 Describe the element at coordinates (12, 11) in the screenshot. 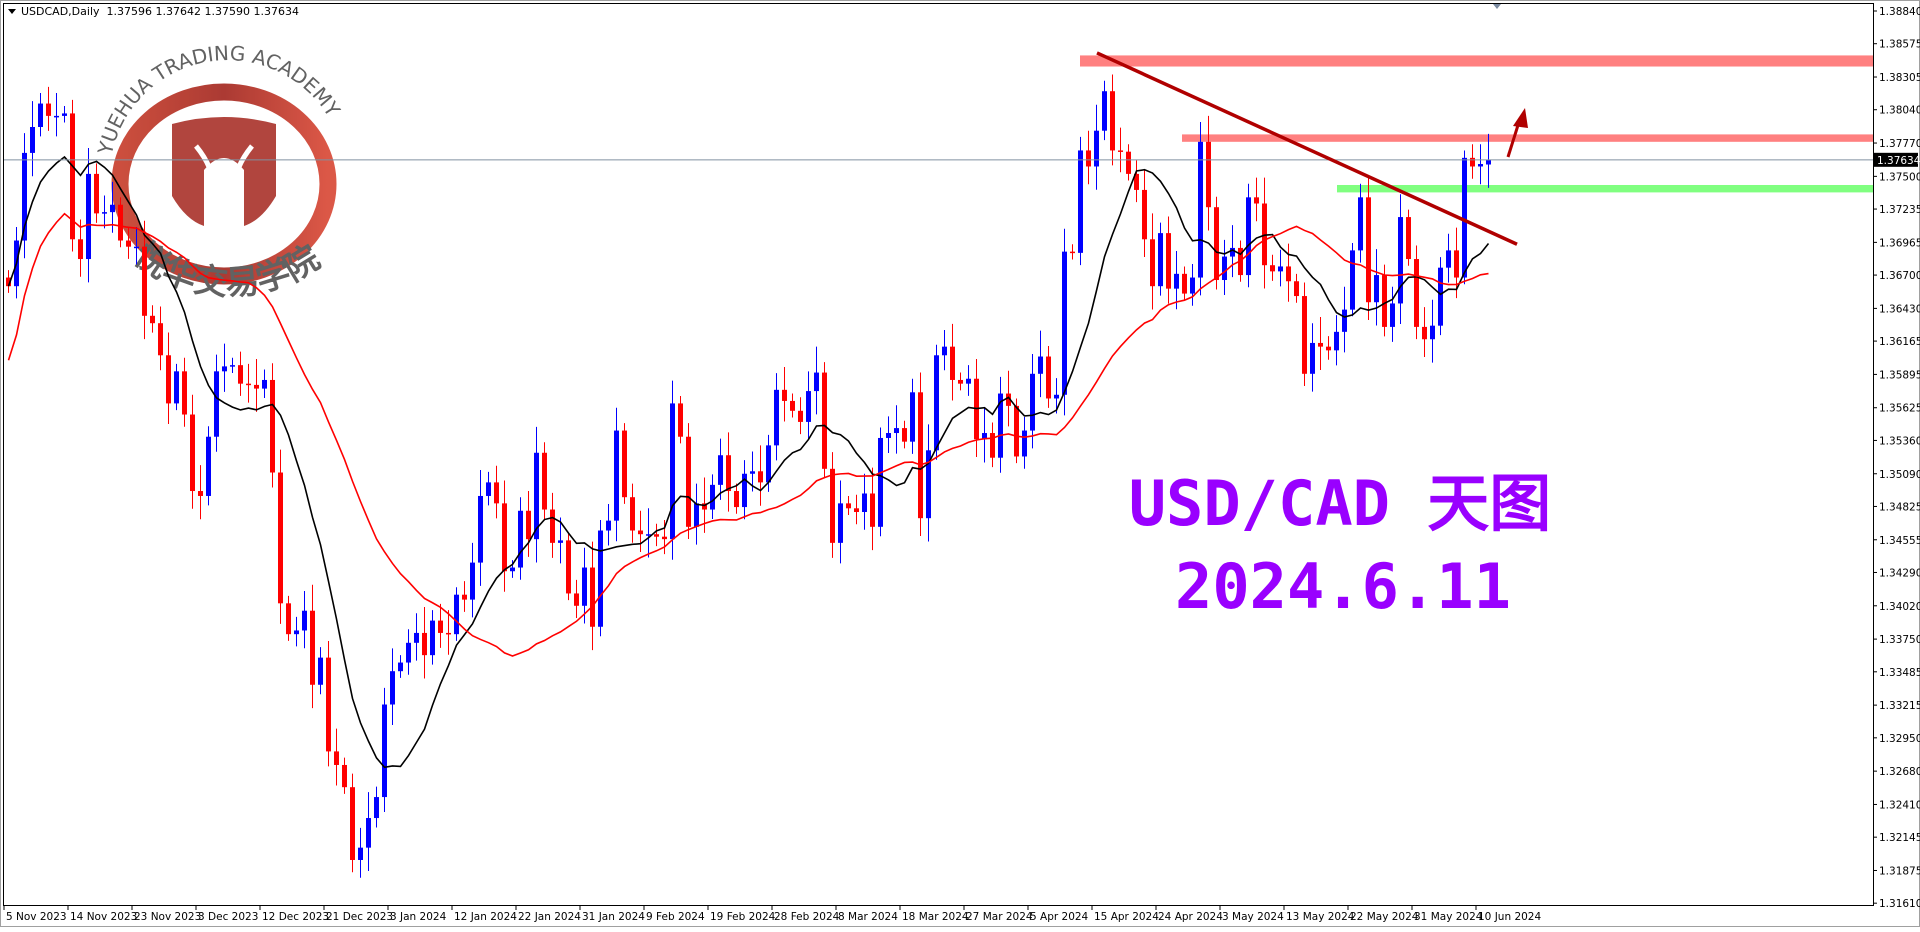

I see `dropdown-triangle-icon` at that location.